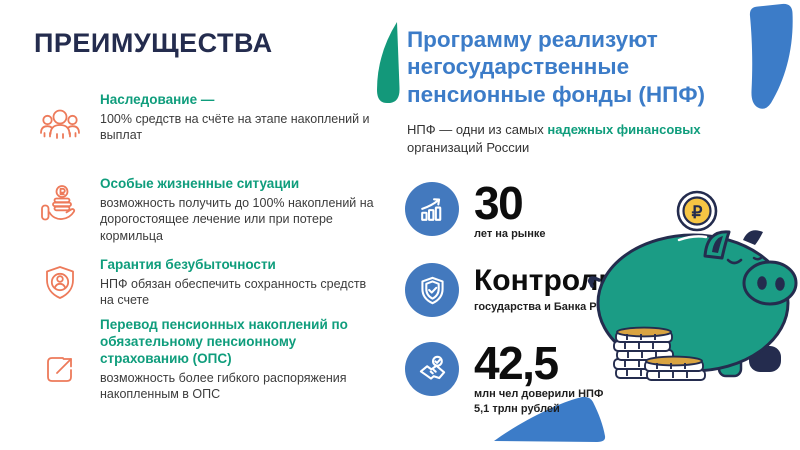 Image resolution: width=800 pixels, height=450 pixels. Describe the element at coordinates (516, 363) in the screenshot. I see `stat-value: 42,5` at that location.